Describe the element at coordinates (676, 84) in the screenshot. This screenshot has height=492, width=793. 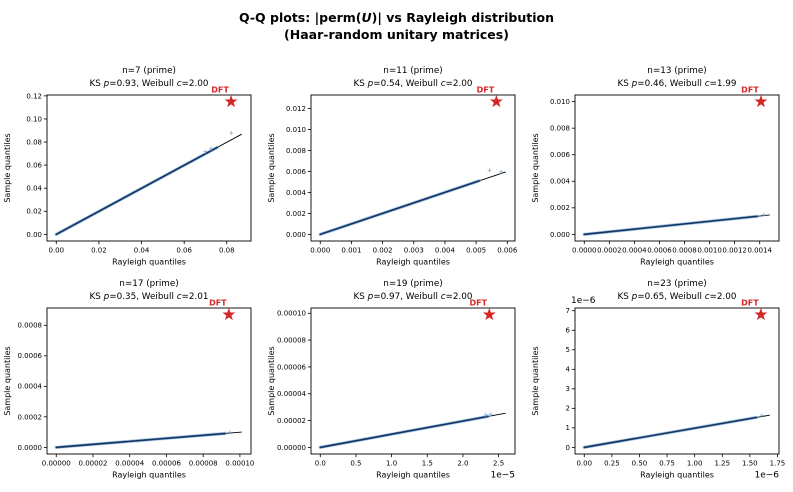
I see `subplot-subtitle: KS p=0.46, Weibull c=1.99` at that location.